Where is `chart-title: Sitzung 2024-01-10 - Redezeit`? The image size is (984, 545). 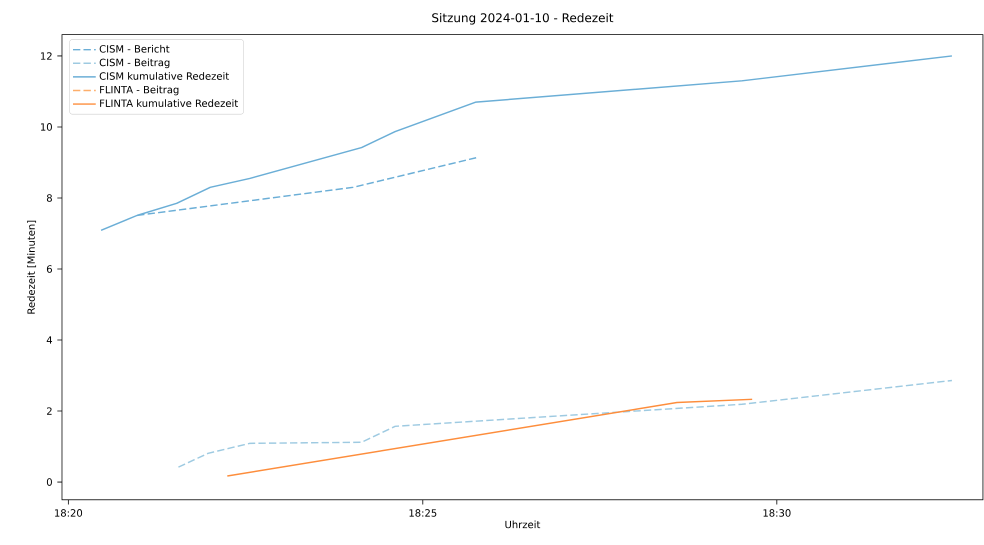
chart-title: Sitzung 2024-01-10 - Redezeit is located at coordinates (523, 18).